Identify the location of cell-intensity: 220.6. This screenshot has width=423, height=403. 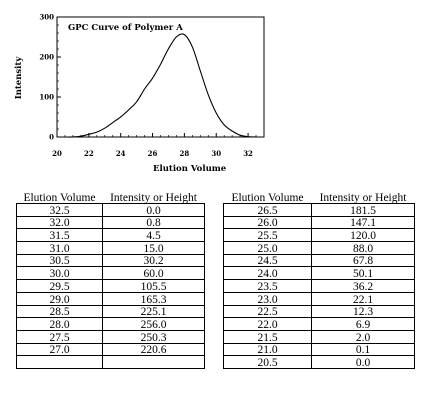
(153, 350).